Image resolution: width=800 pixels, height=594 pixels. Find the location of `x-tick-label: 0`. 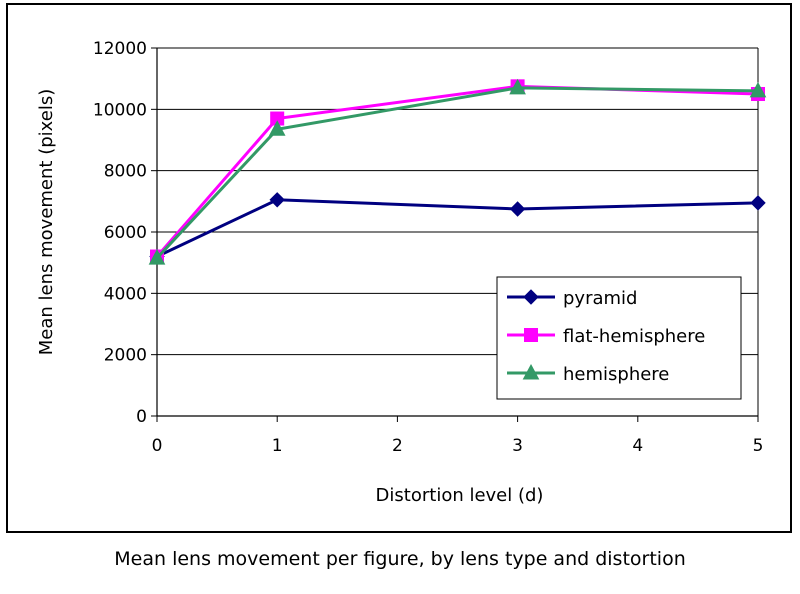

x-tick-label: 0 is located at coordinates (157, 446).